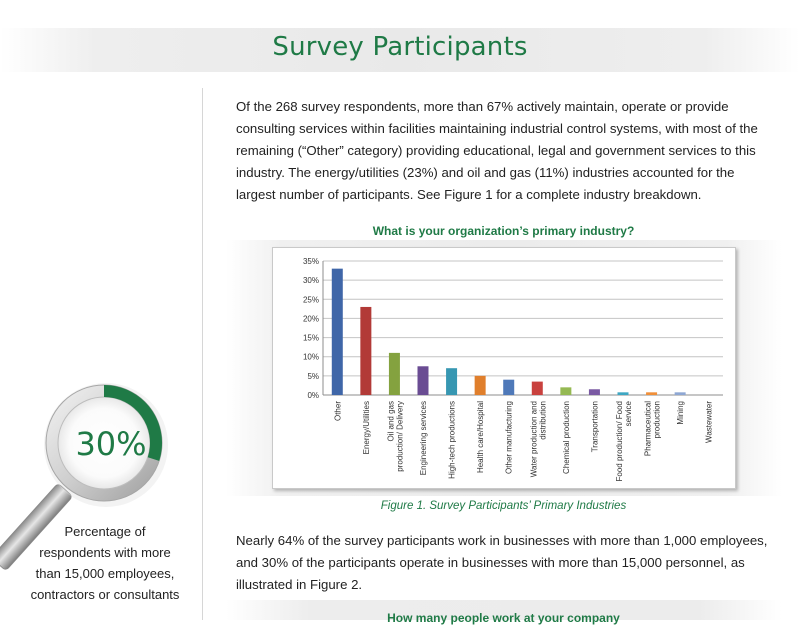 This screenshot has height=625, width=800. What do you see at coordinates (423, 438) in the screenshot?
I see `x-tick-label: Engineering services` at bounding box center [423, 438].